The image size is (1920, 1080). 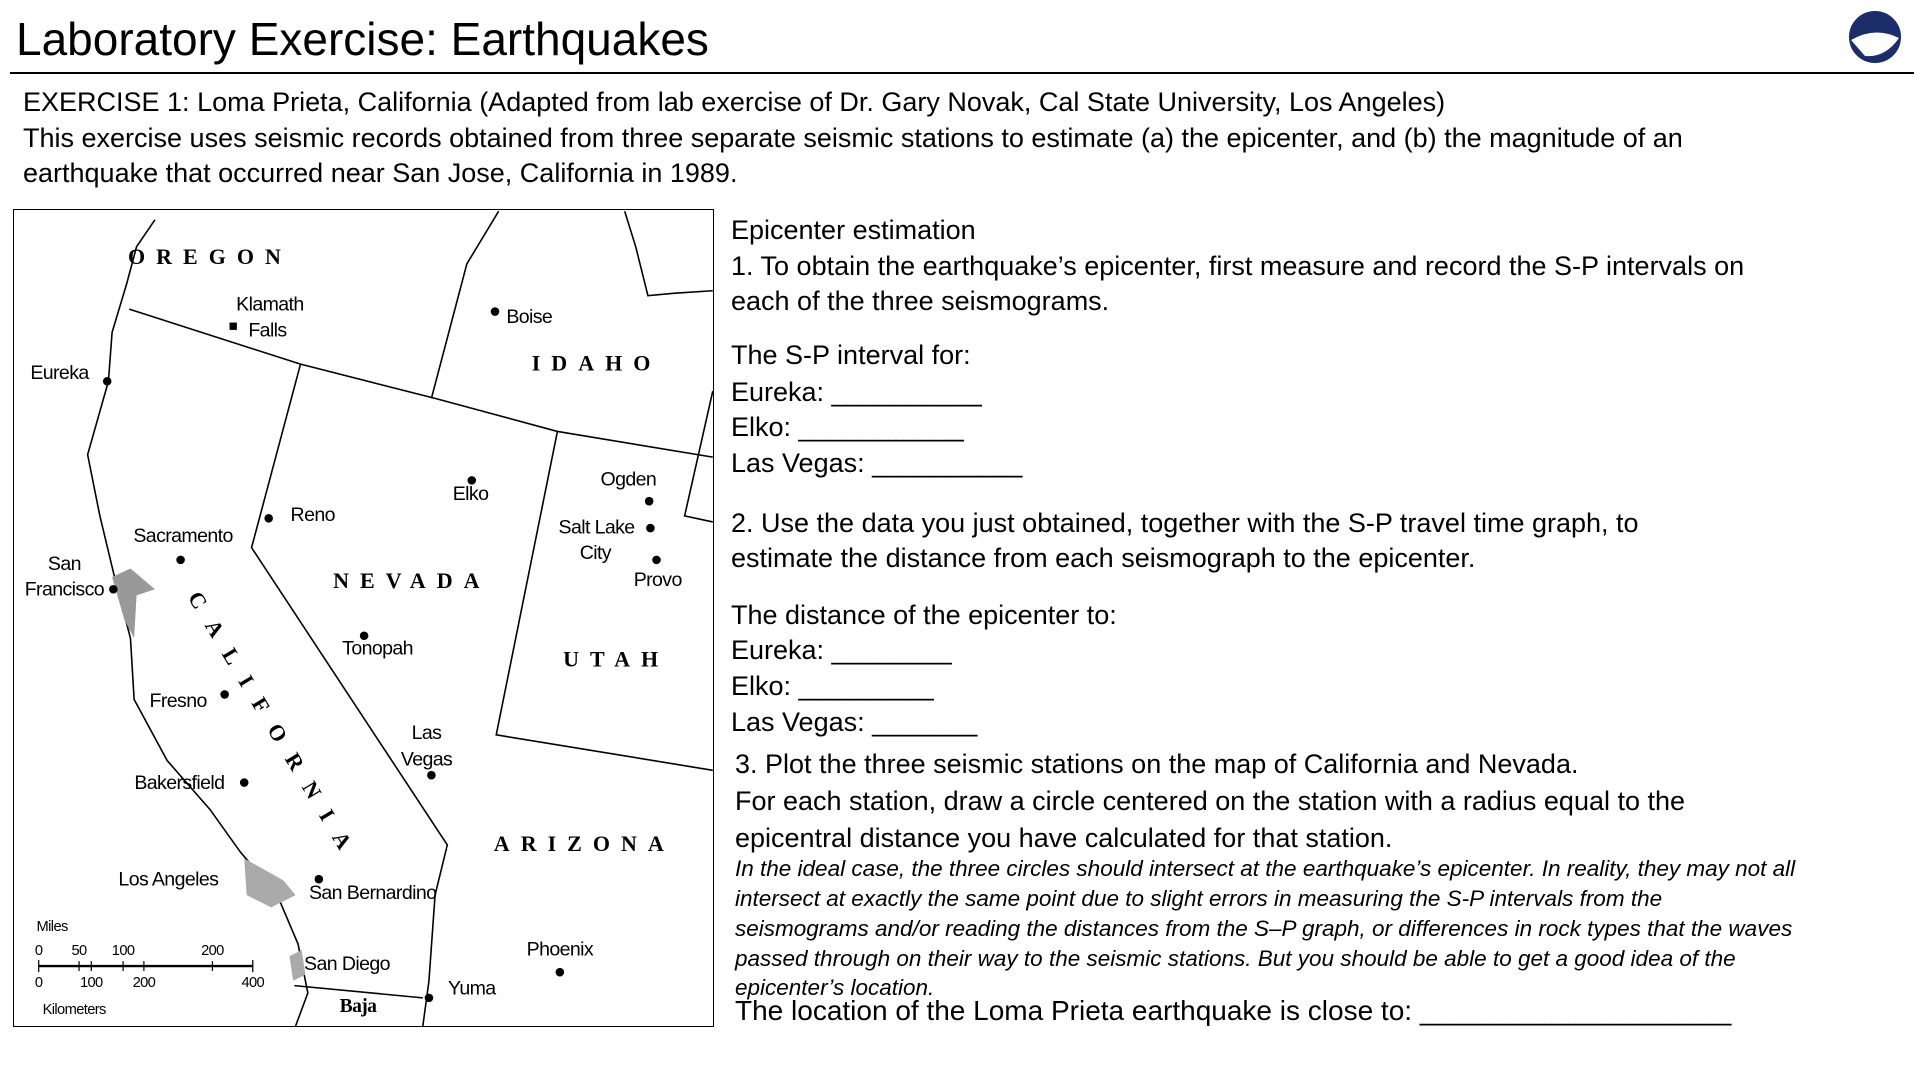 I want to click on map-label: San Diego, so click(x=347, y=964).